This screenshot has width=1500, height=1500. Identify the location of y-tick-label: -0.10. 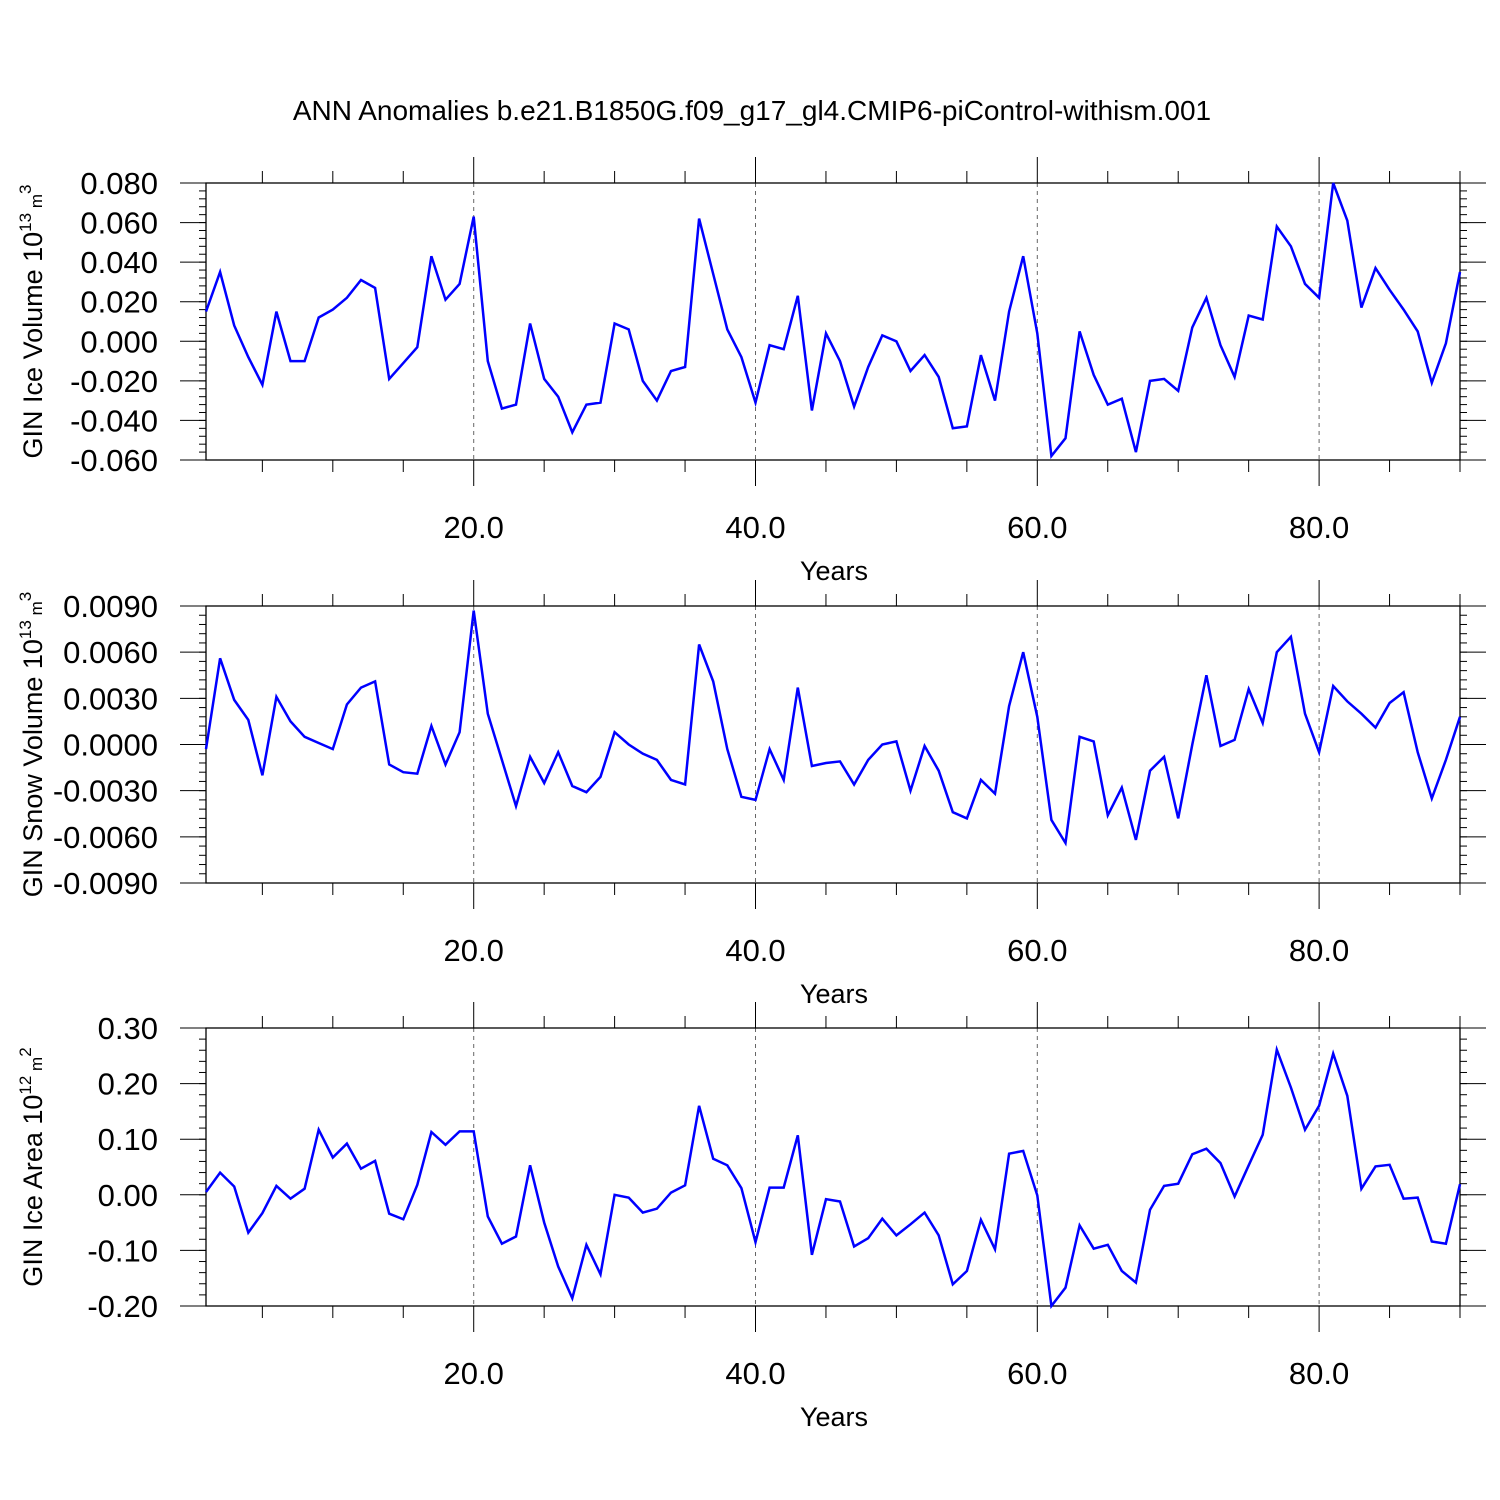
(122, 1250).